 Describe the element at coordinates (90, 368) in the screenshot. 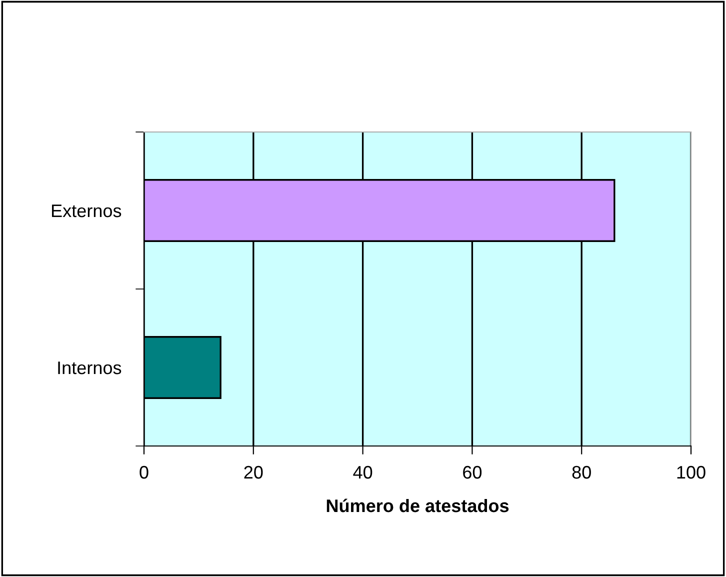

I see `y-tick-label: Internos` at that location.